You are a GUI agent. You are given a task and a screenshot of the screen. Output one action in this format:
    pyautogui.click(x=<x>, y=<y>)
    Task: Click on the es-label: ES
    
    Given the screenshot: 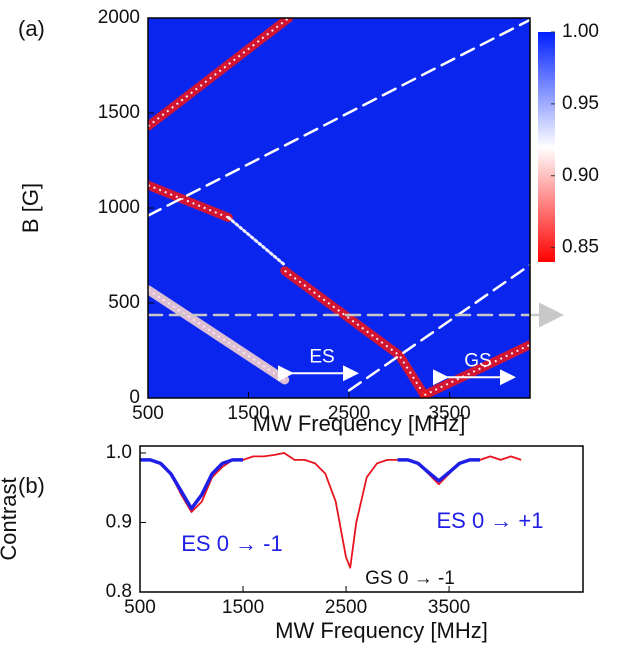 What is the action you would take?
    pyautogui.click(x=321, y=356)
    